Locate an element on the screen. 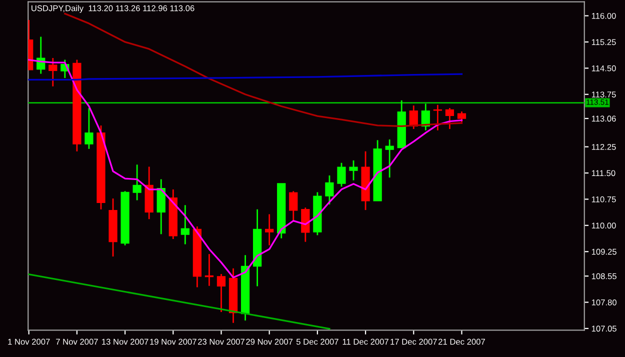  x-tick-label: 5 Dec 2007 is located at coordinates (317, 341).